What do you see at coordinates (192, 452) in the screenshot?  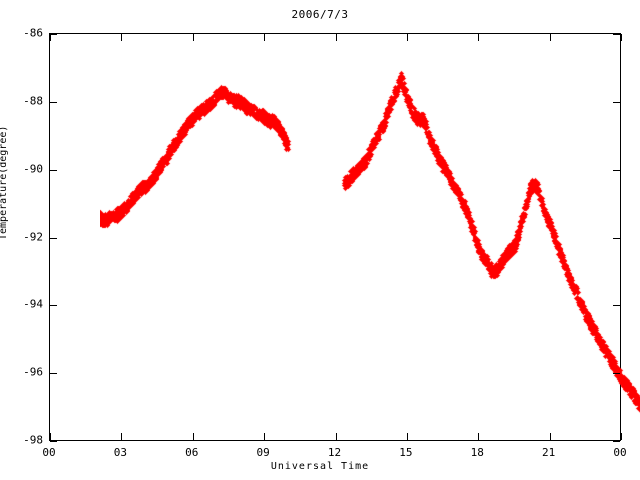 I see `x-tick-label: 06` at bounding box center [192, 452].